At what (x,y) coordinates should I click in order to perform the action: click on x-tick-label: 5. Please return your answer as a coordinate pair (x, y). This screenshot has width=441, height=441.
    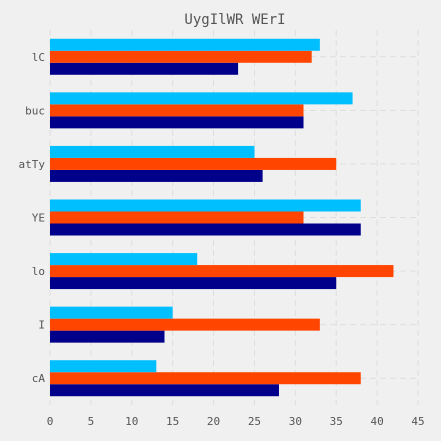
    Looking at the image, I should click on (91, 421).